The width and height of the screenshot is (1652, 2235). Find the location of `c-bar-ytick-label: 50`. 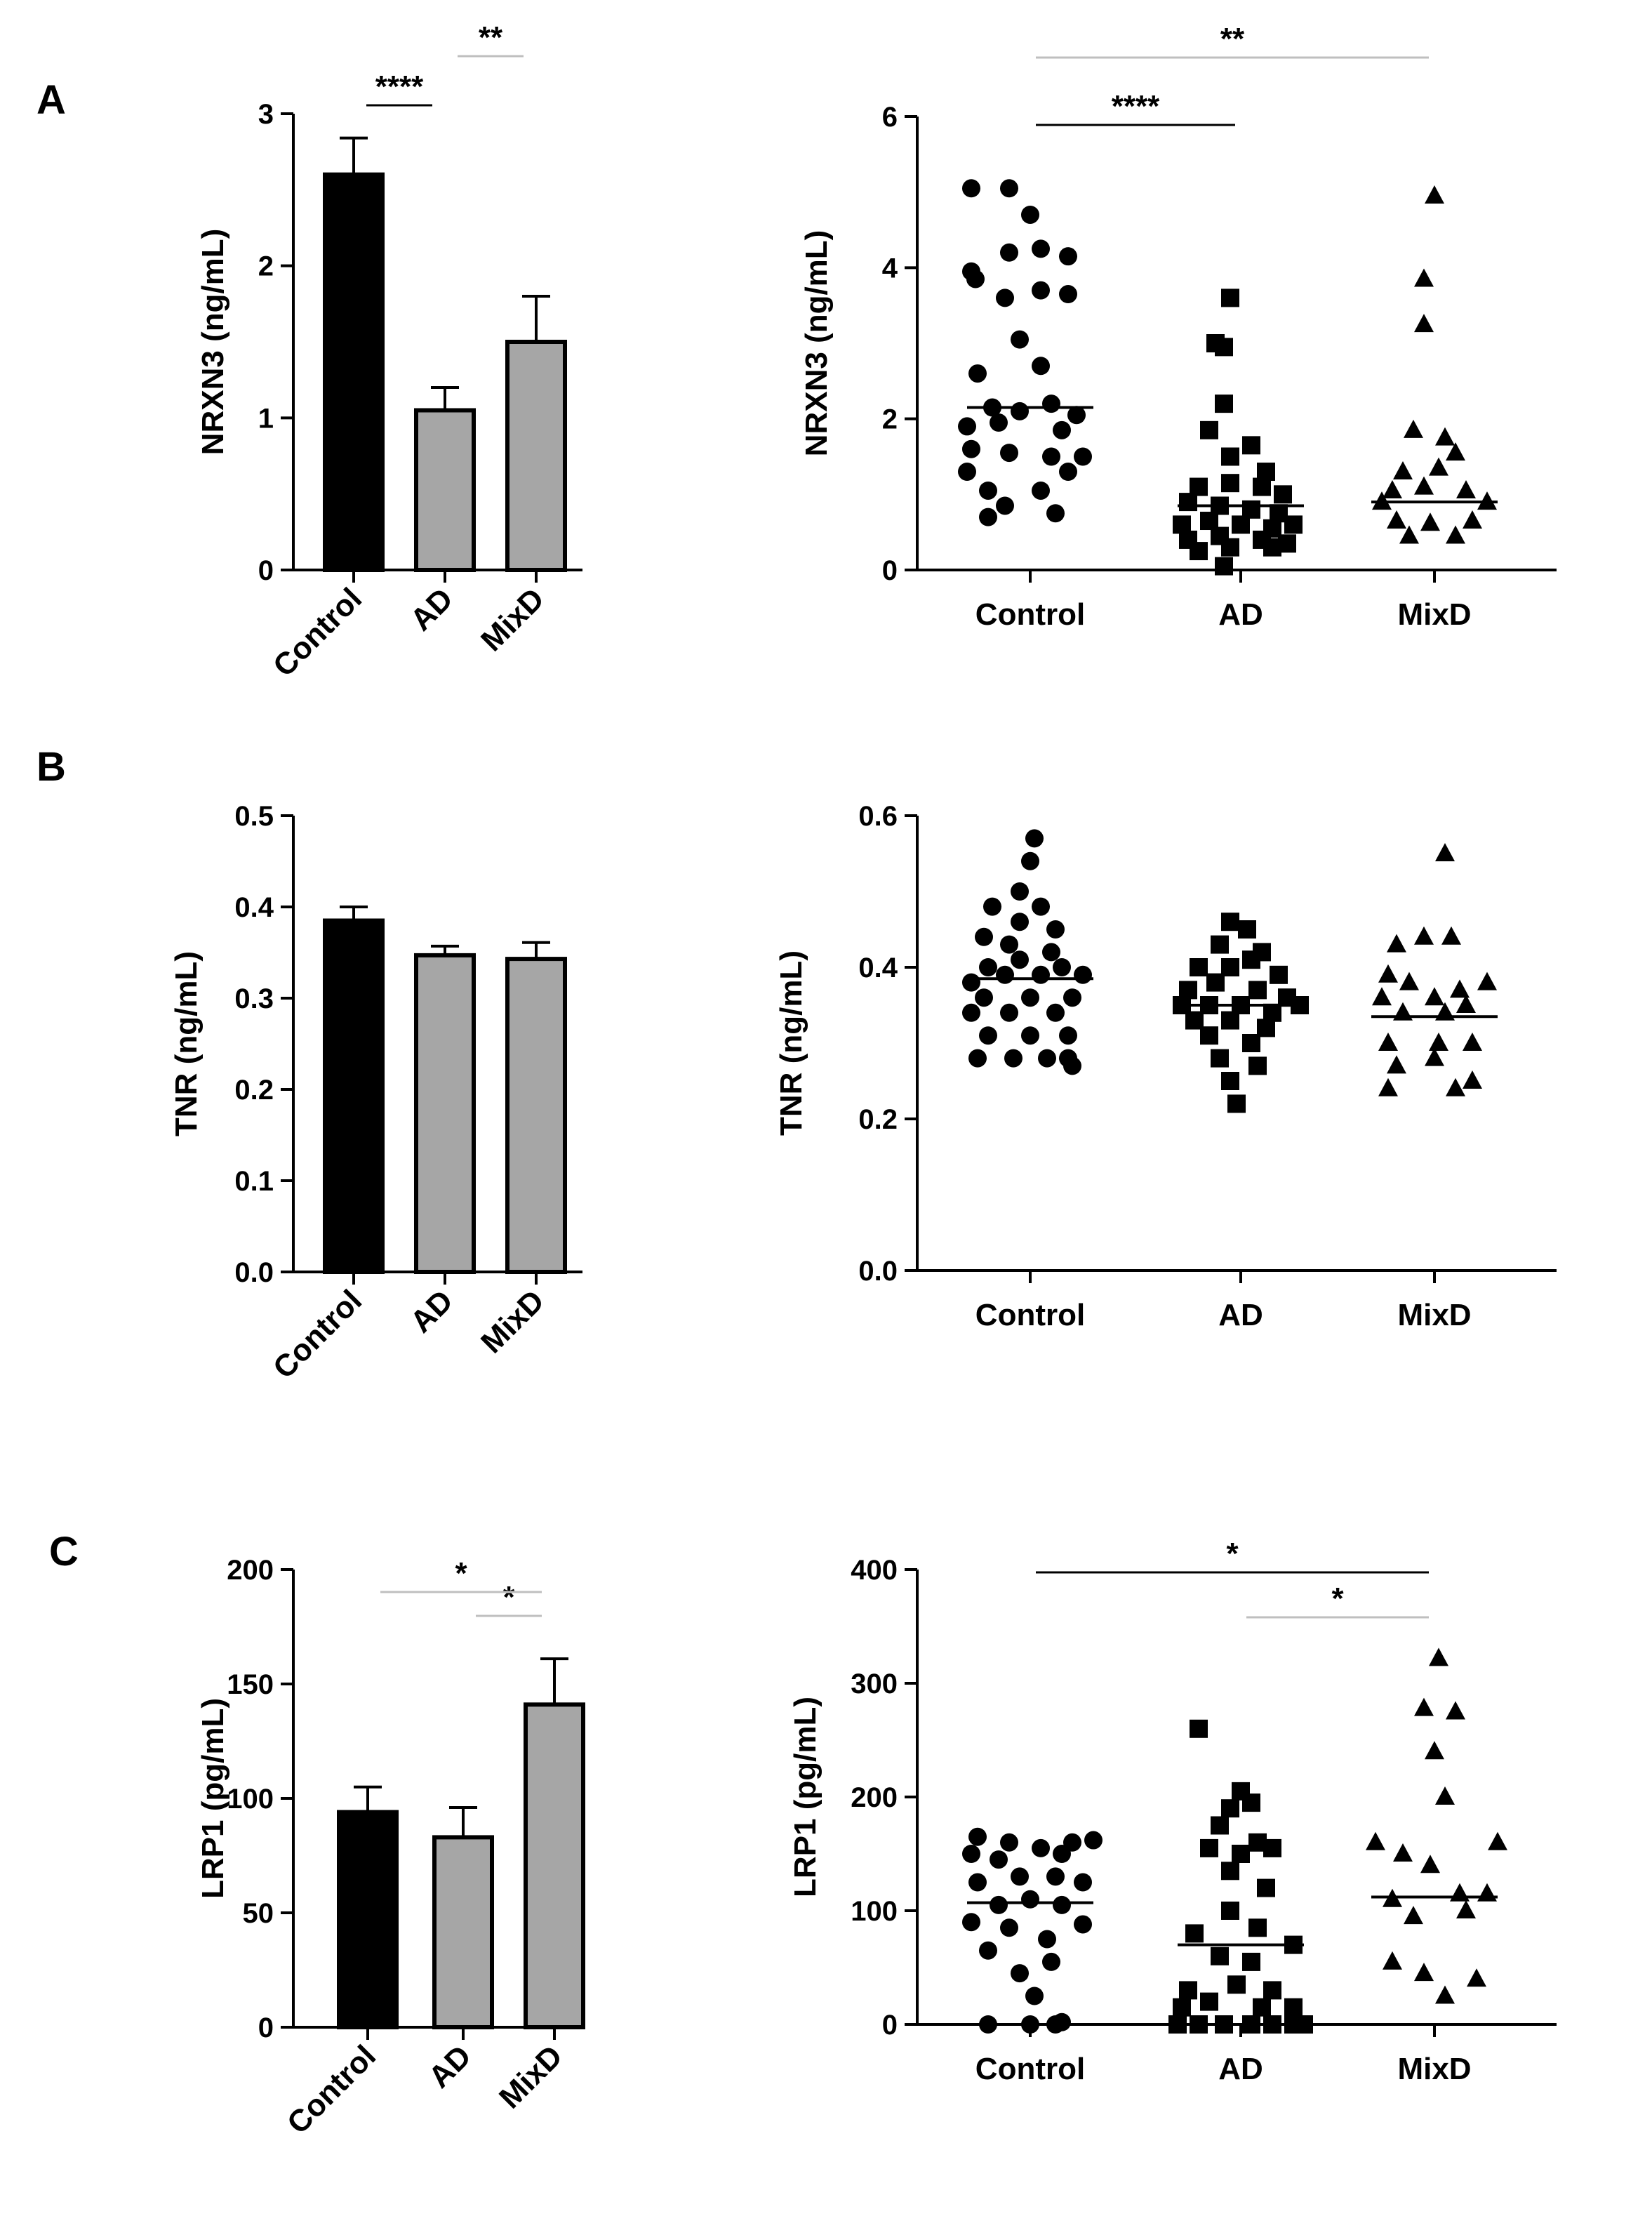

c-bar-ytick-label: 50 is located at coordinates (259, 1913).